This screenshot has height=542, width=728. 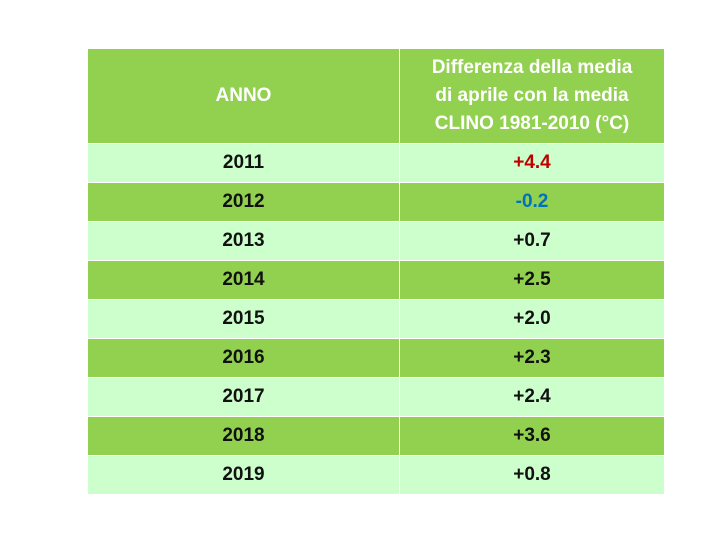 I want to click on header-difference-line-2: di aprile con la media, so click(x=532, y=95).